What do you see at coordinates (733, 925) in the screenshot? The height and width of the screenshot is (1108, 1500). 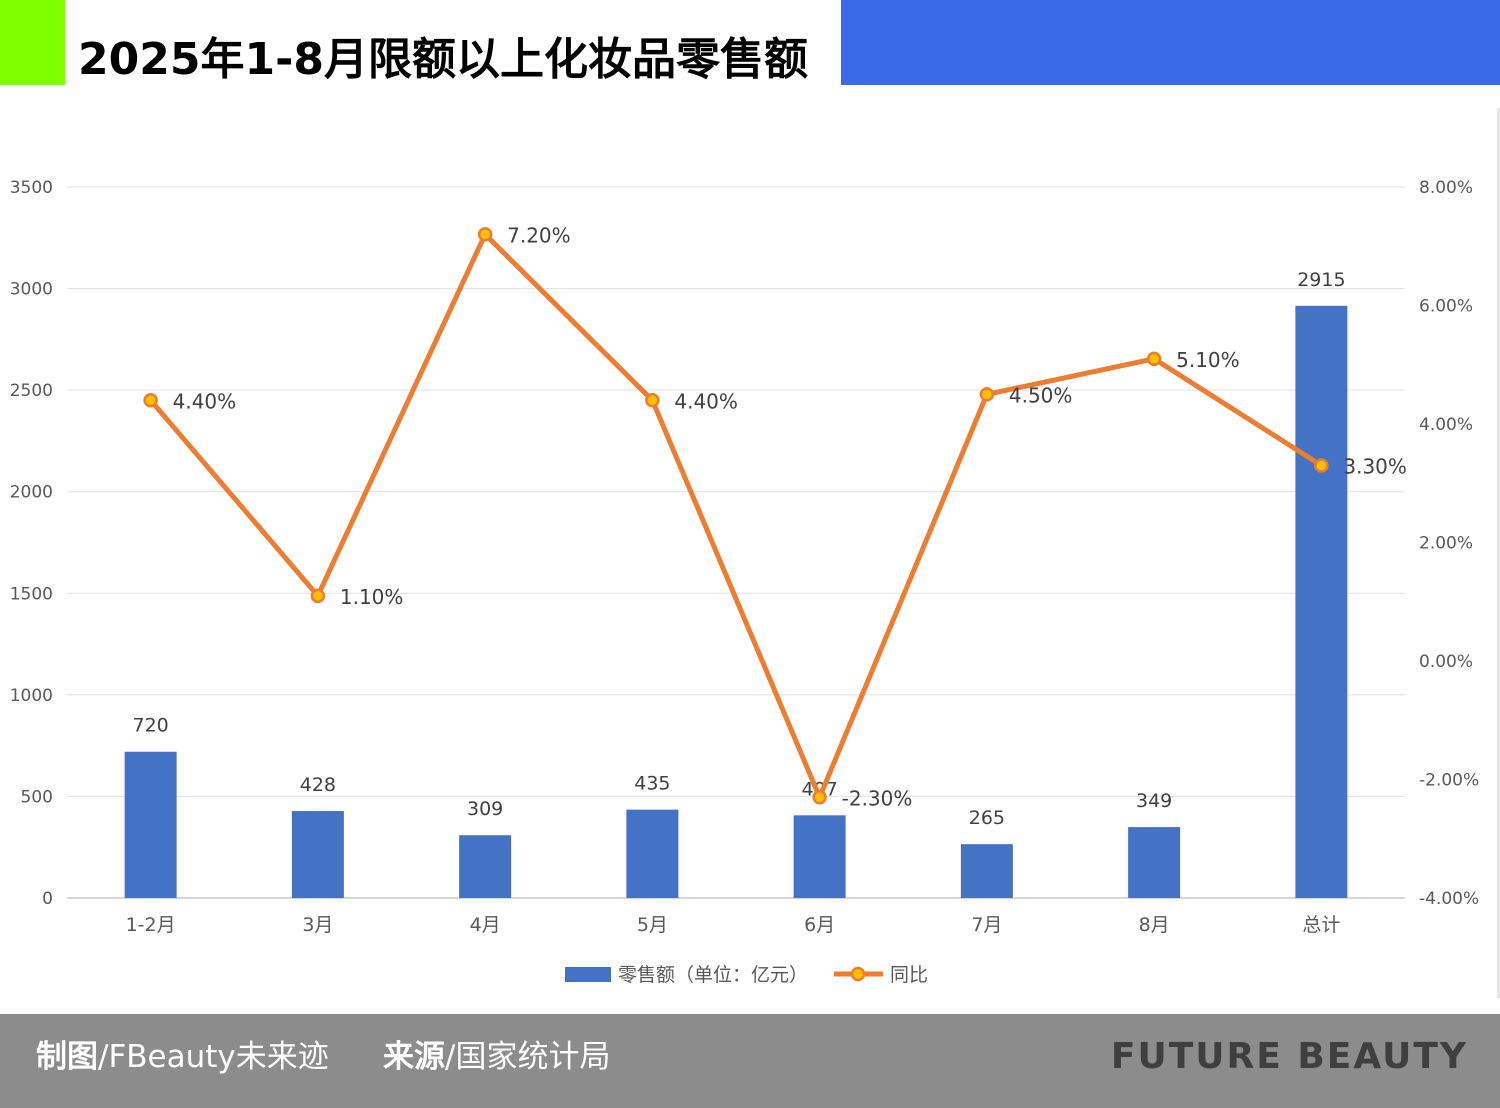 I see `x-axis: 1-2月 3月 4月 5月 6月 7月 8月 总计` at bounding box center [733, 925].